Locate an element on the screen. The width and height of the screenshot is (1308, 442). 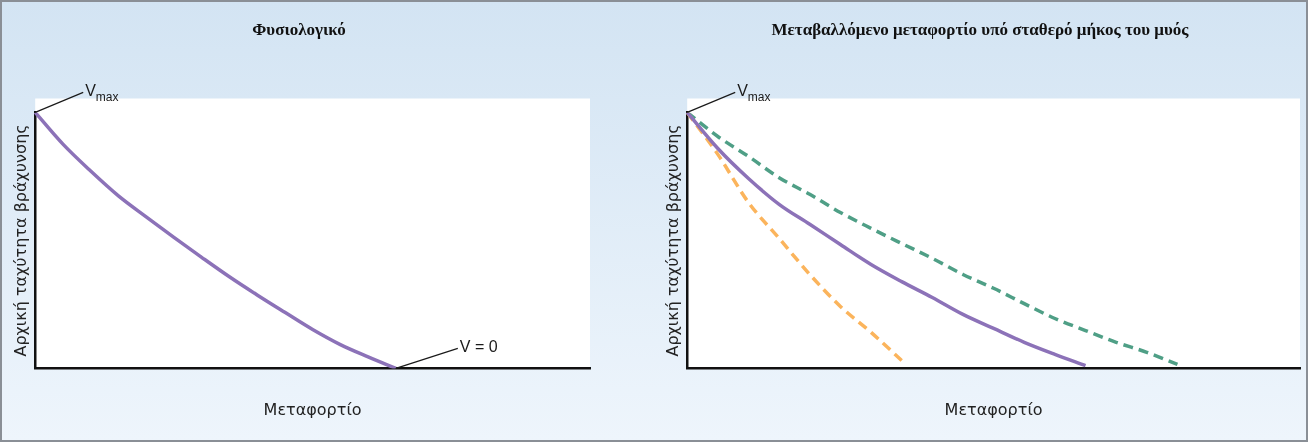
chart-title: Φυσιολογικό is located at coordinates (299, 29).